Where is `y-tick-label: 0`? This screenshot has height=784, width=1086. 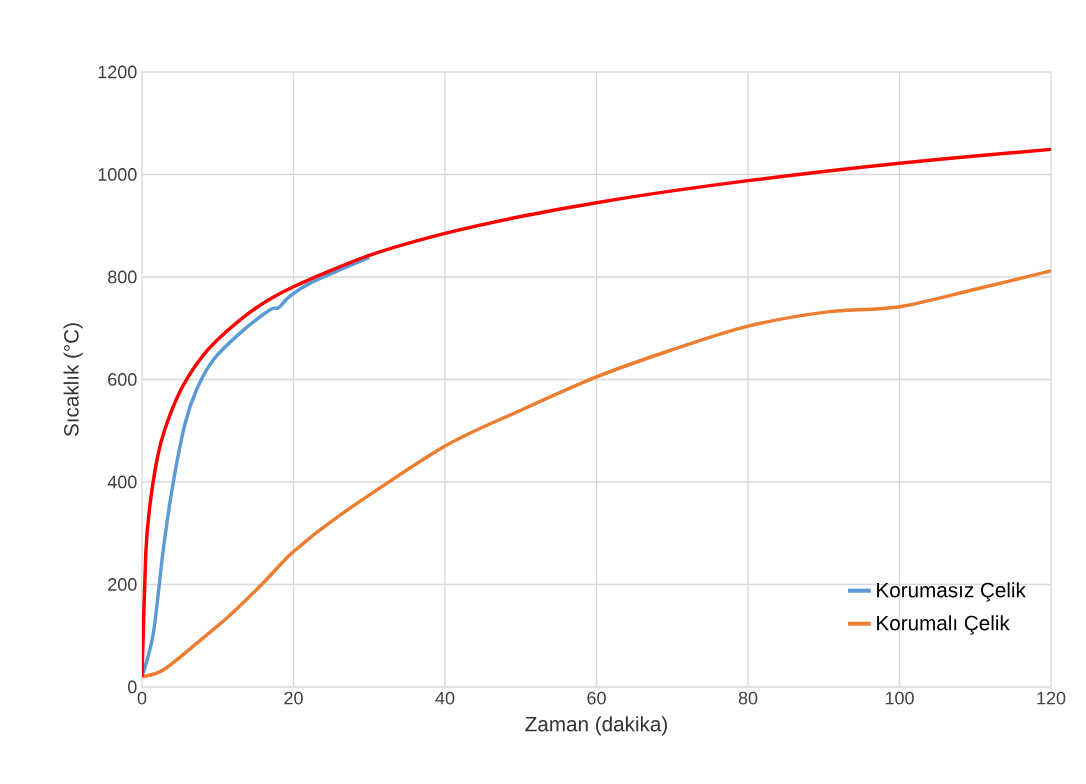 y-tick-label: 0 is located at coordinates (132, 687).